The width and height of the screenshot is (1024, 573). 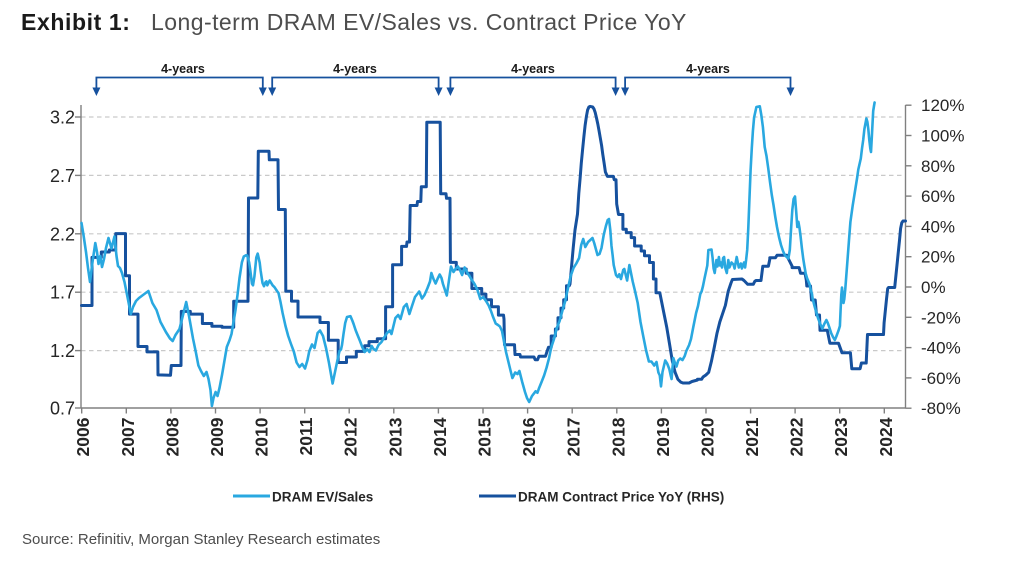 I want to click on svg-text: 2009, so click(x=217, y=436).